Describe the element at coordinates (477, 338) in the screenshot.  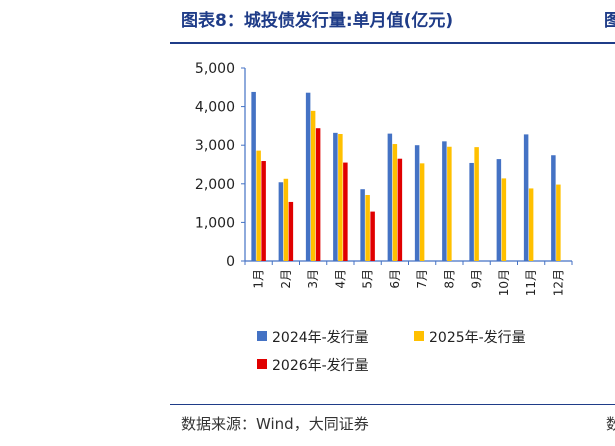
I see `legend-label: 2025年-发行量` at that location.